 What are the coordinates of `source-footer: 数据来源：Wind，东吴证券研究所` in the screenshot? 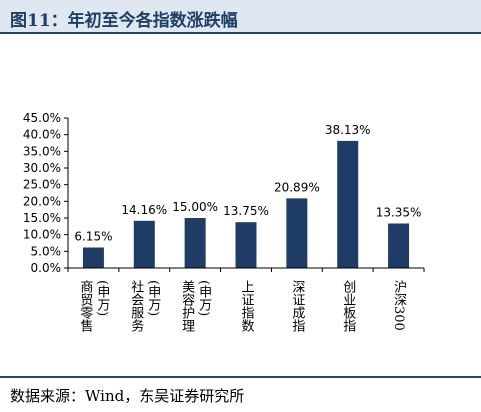 It's located at (240, 394).